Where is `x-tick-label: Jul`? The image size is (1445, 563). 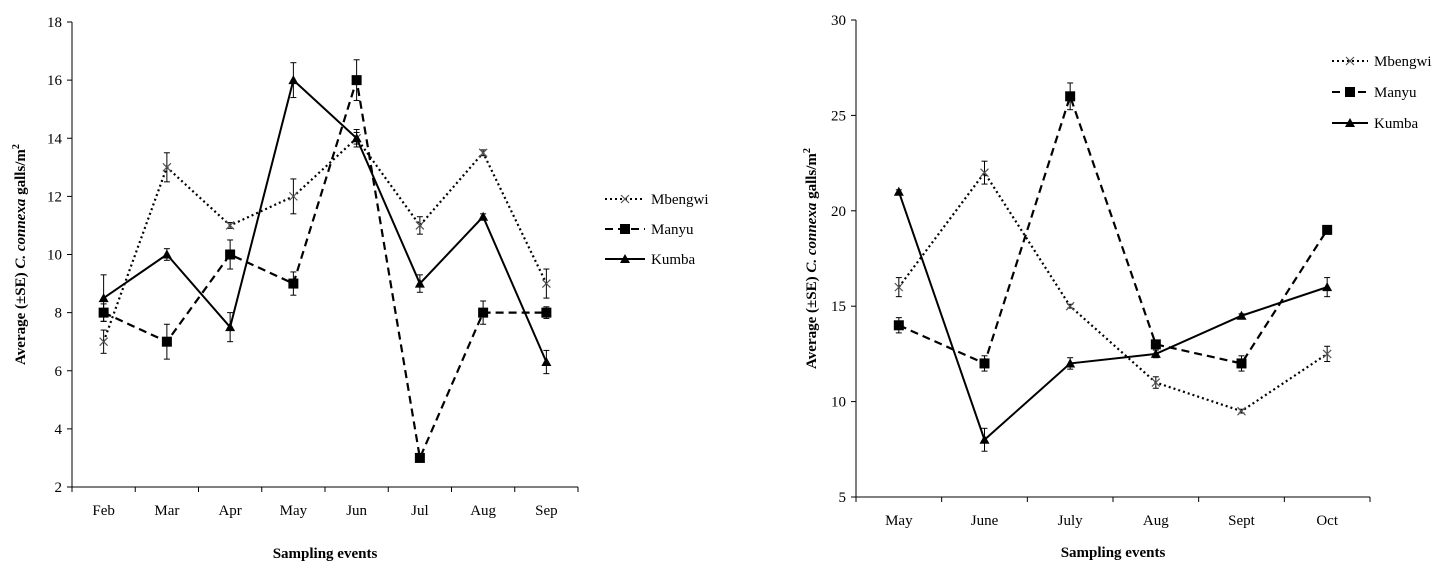 x-tick-label: Jul is located at coordinates (420, 511).